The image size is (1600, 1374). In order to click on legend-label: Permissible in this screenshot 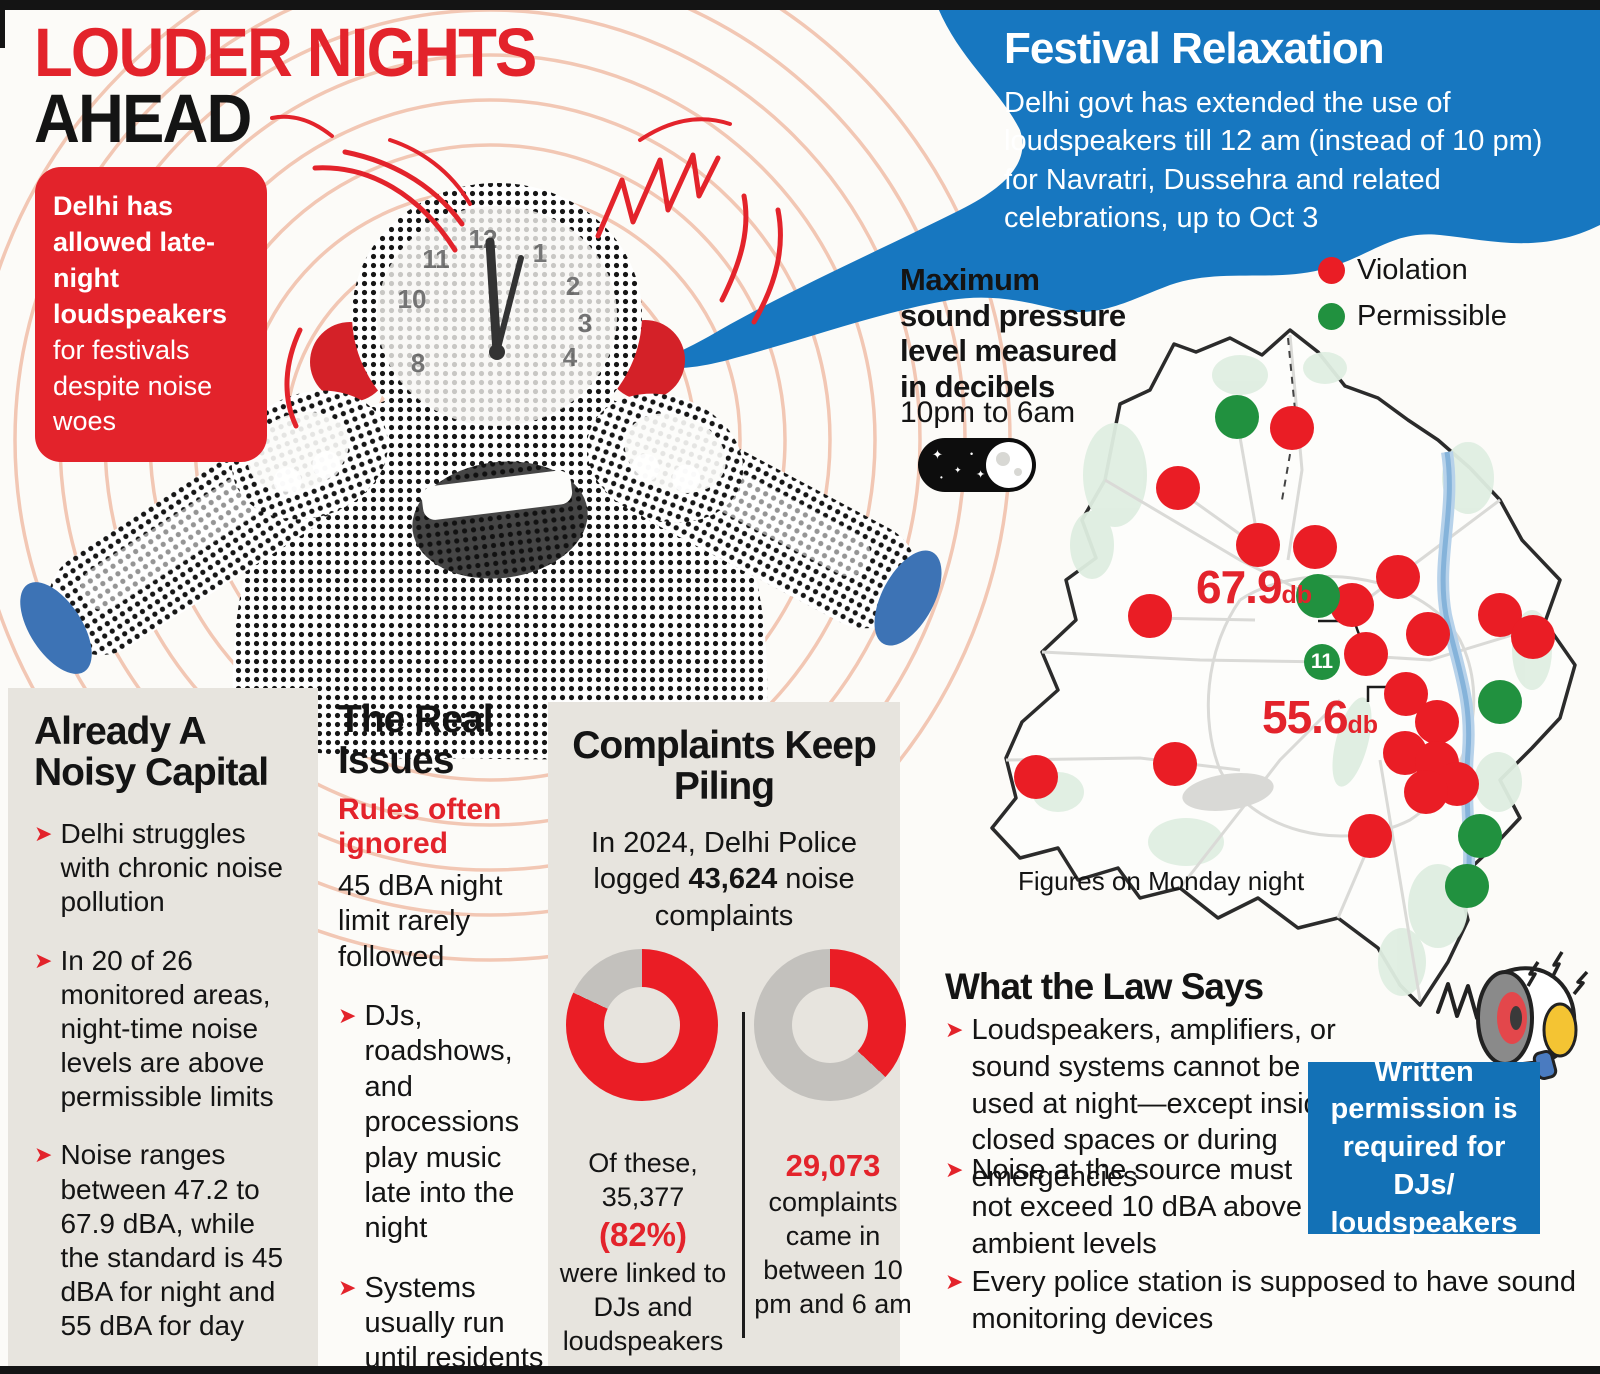, I will do `click(1432, 316)`.